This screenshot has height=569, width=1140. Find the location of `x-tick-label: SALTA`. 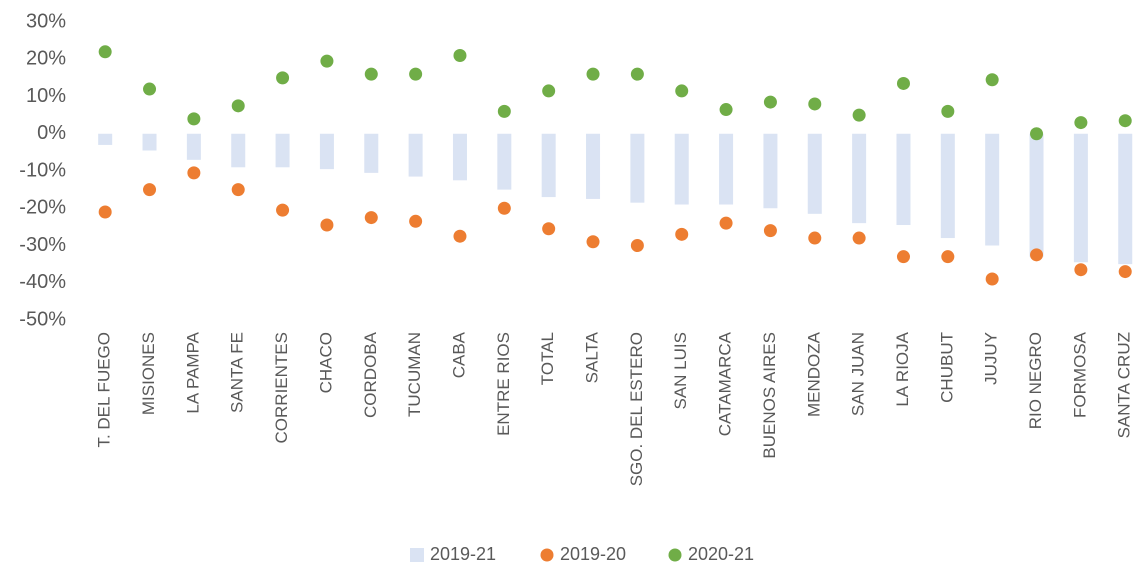

x-tick-label: SALTA is located at coordinates (592, 357).